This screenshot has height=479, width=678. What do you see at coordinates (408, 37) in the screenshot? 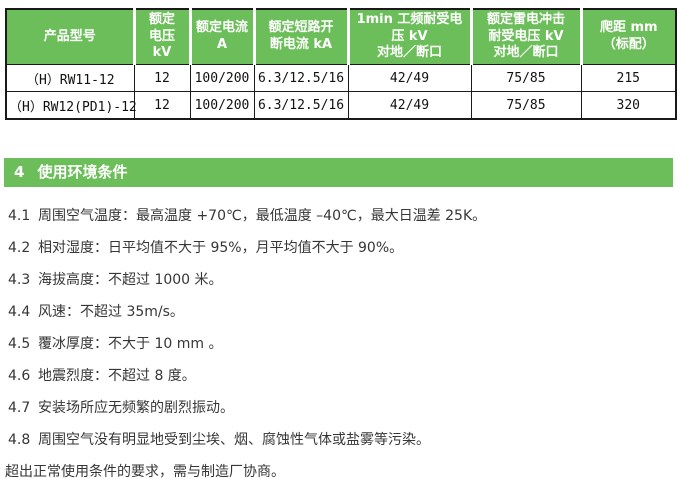
I see `col-header-power-freq-withstand: 1min 工频耐受电 压 kV 对地／断口` at bounding box center [408, 37].